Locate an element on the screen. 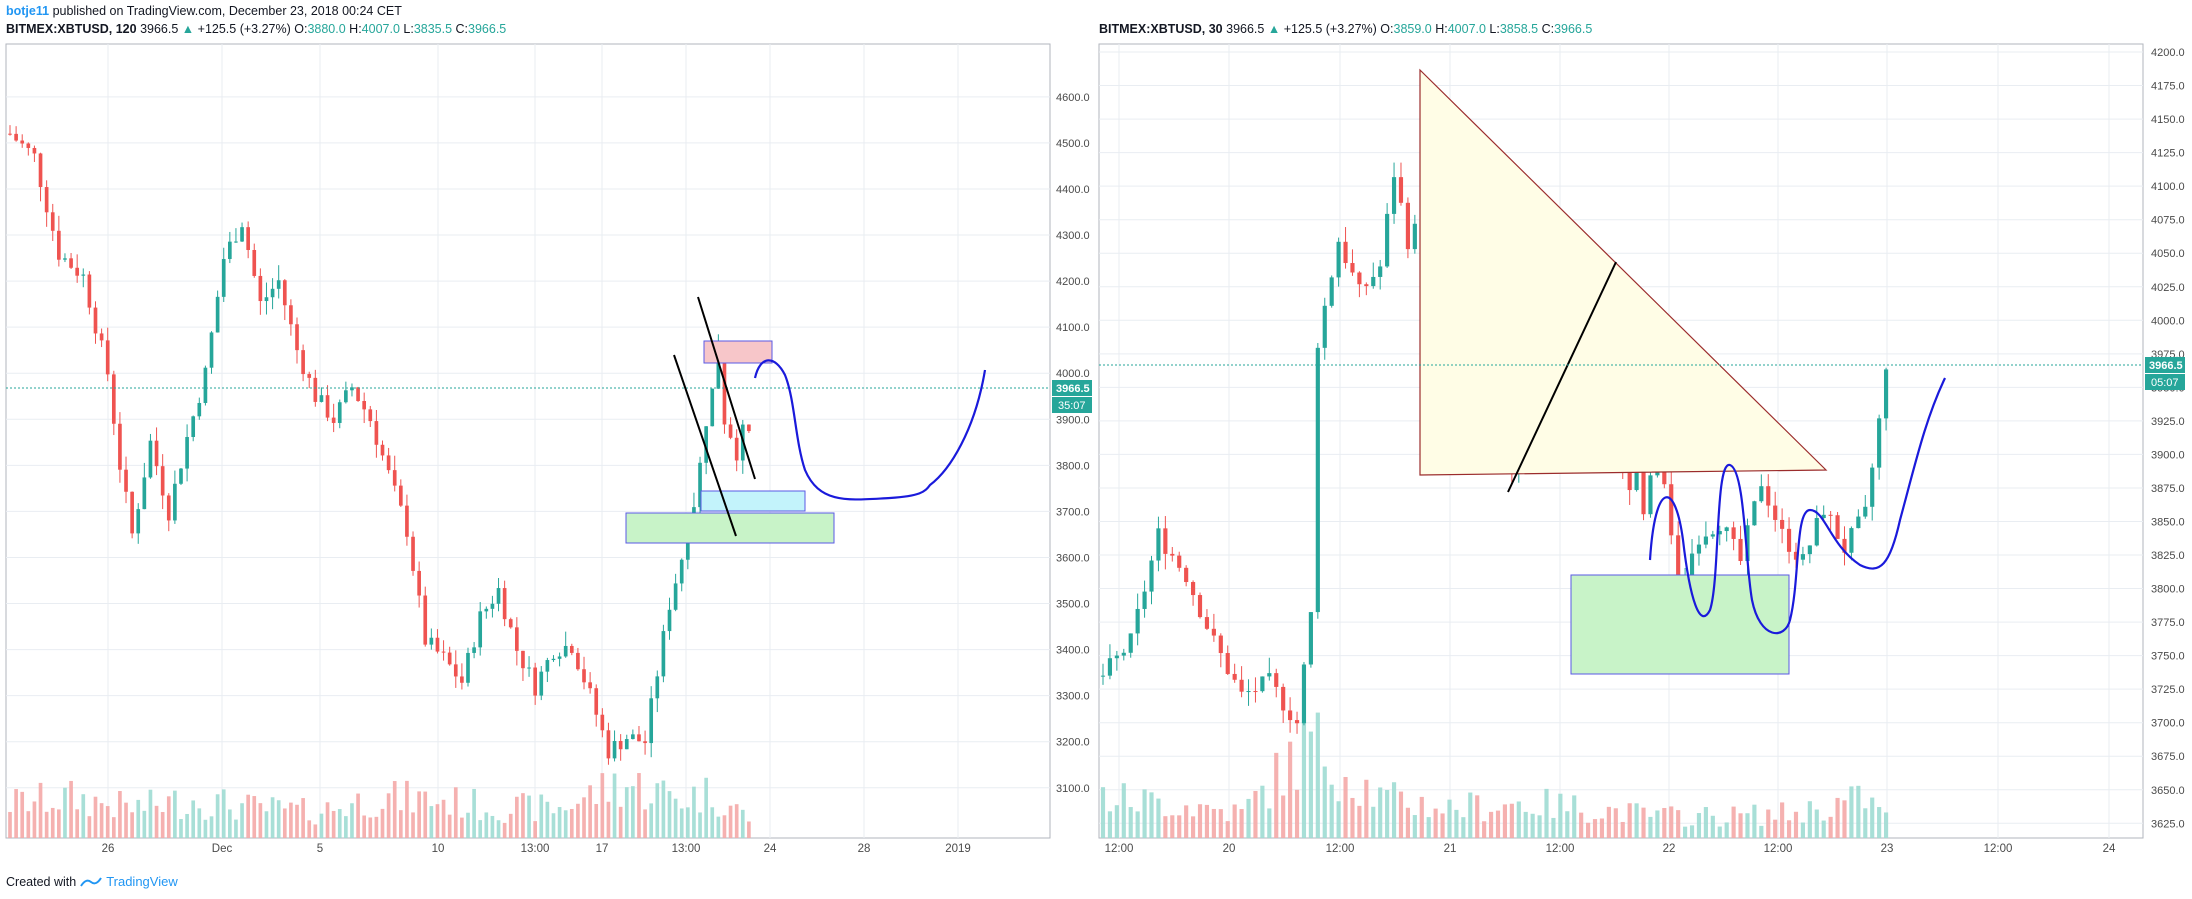  right-descending-triangle is located at coordinates (1623, 272).